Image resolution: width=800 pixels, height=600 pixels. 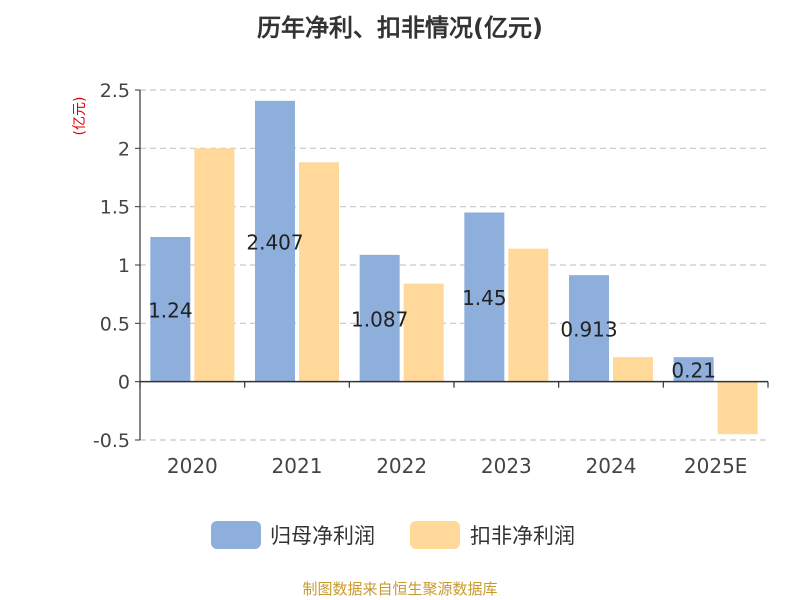 I want to click on x-tick-label: 2022, so click(x=401, y=466).